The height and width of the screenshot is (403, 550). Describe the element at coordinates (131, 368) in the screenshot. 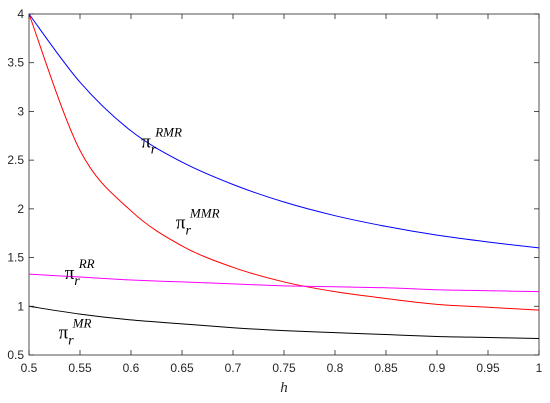

I see `x-tick-label: 0.6` at that location.